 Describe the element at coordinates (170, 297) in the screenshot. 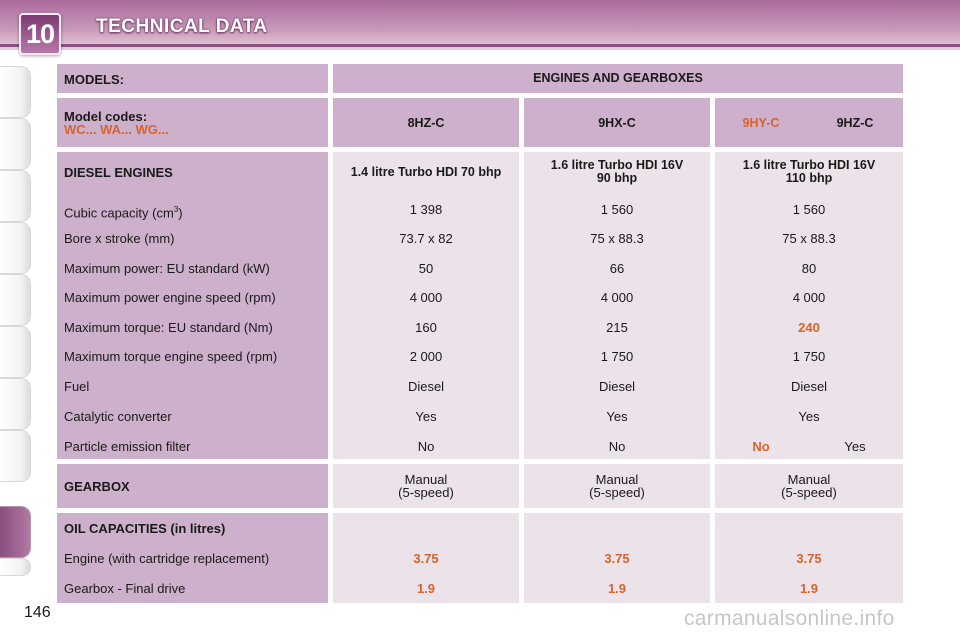

I see `spec-label: Maximum power engine speed (rpm)` at that location.